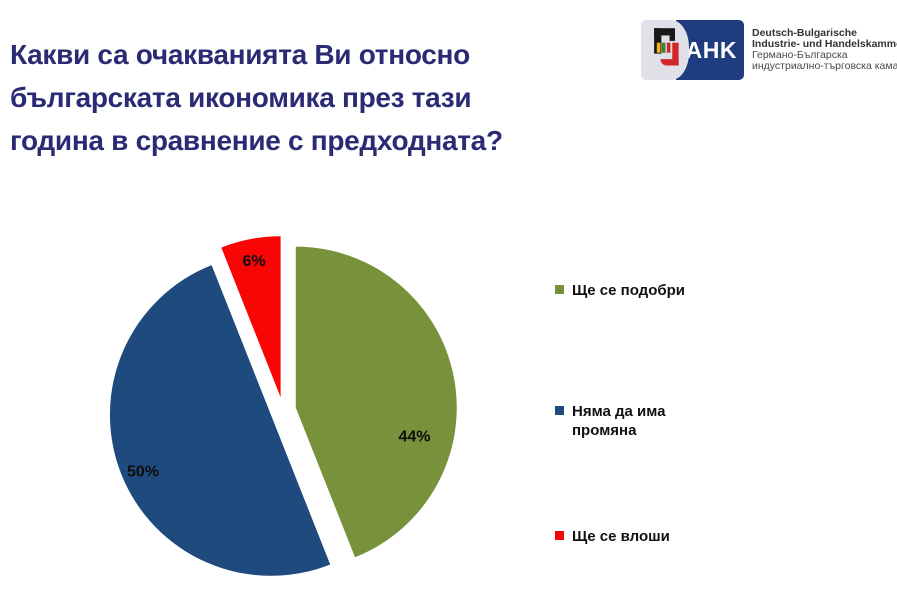 The image size is (897, 600). What do you see at coordinates (143, 471) in the screenshot?
I see `pie-value-label-1: 50%` at bounding box center [143, 471].